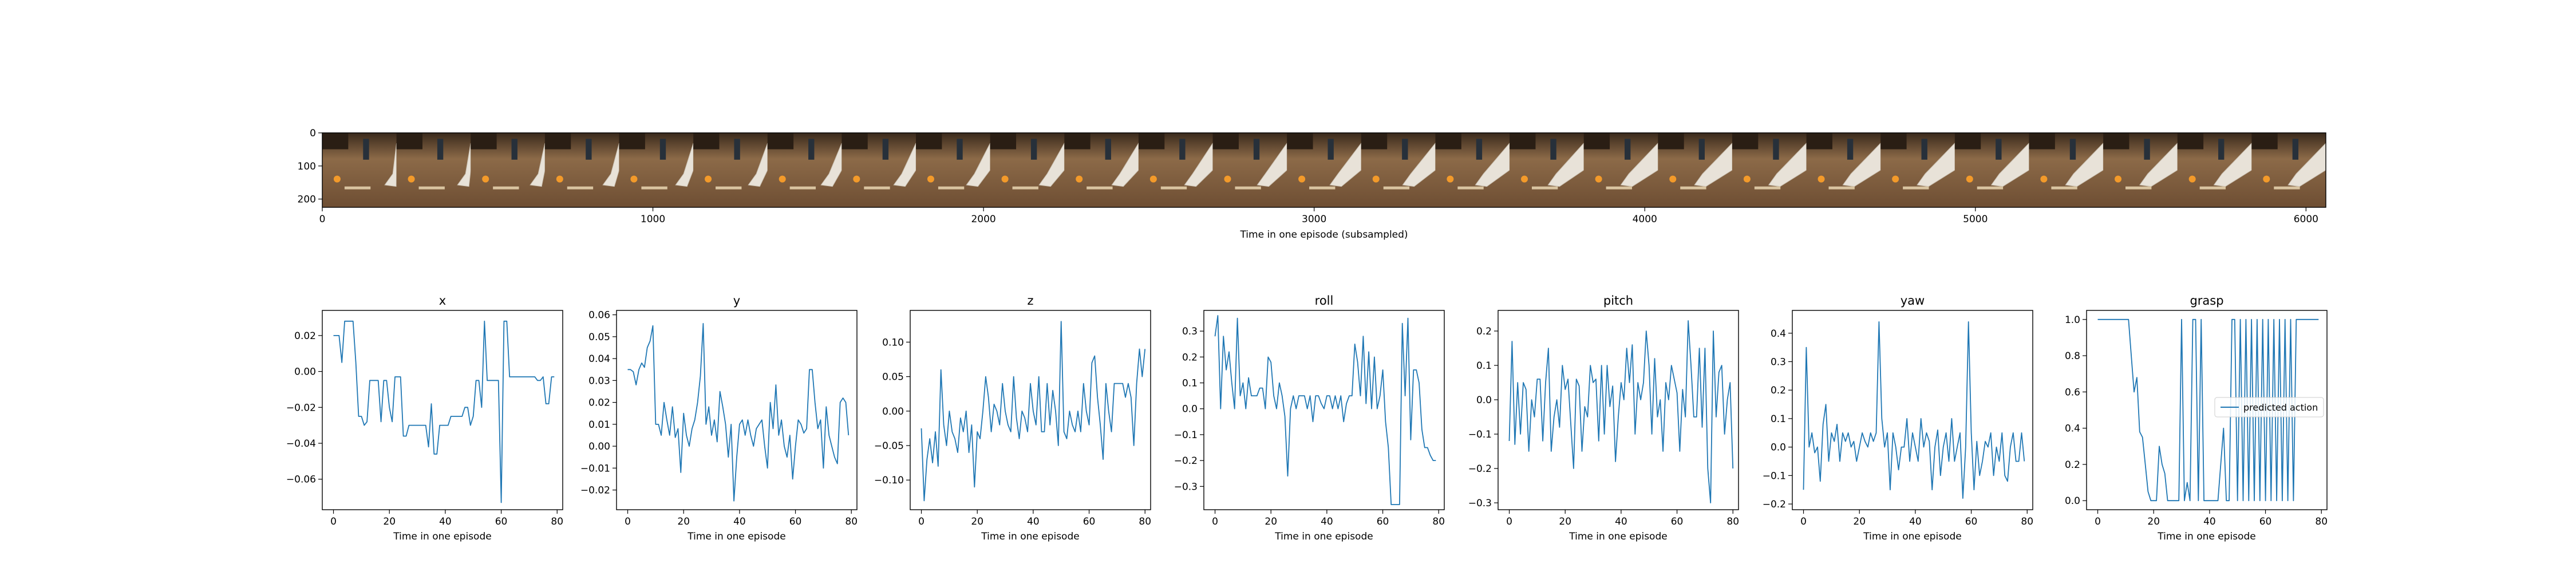 The image size is (2576, 575). Describe the element at coordinates (1314, 220) in the screenshot. I see `x-tick-label: 3000` at that location.